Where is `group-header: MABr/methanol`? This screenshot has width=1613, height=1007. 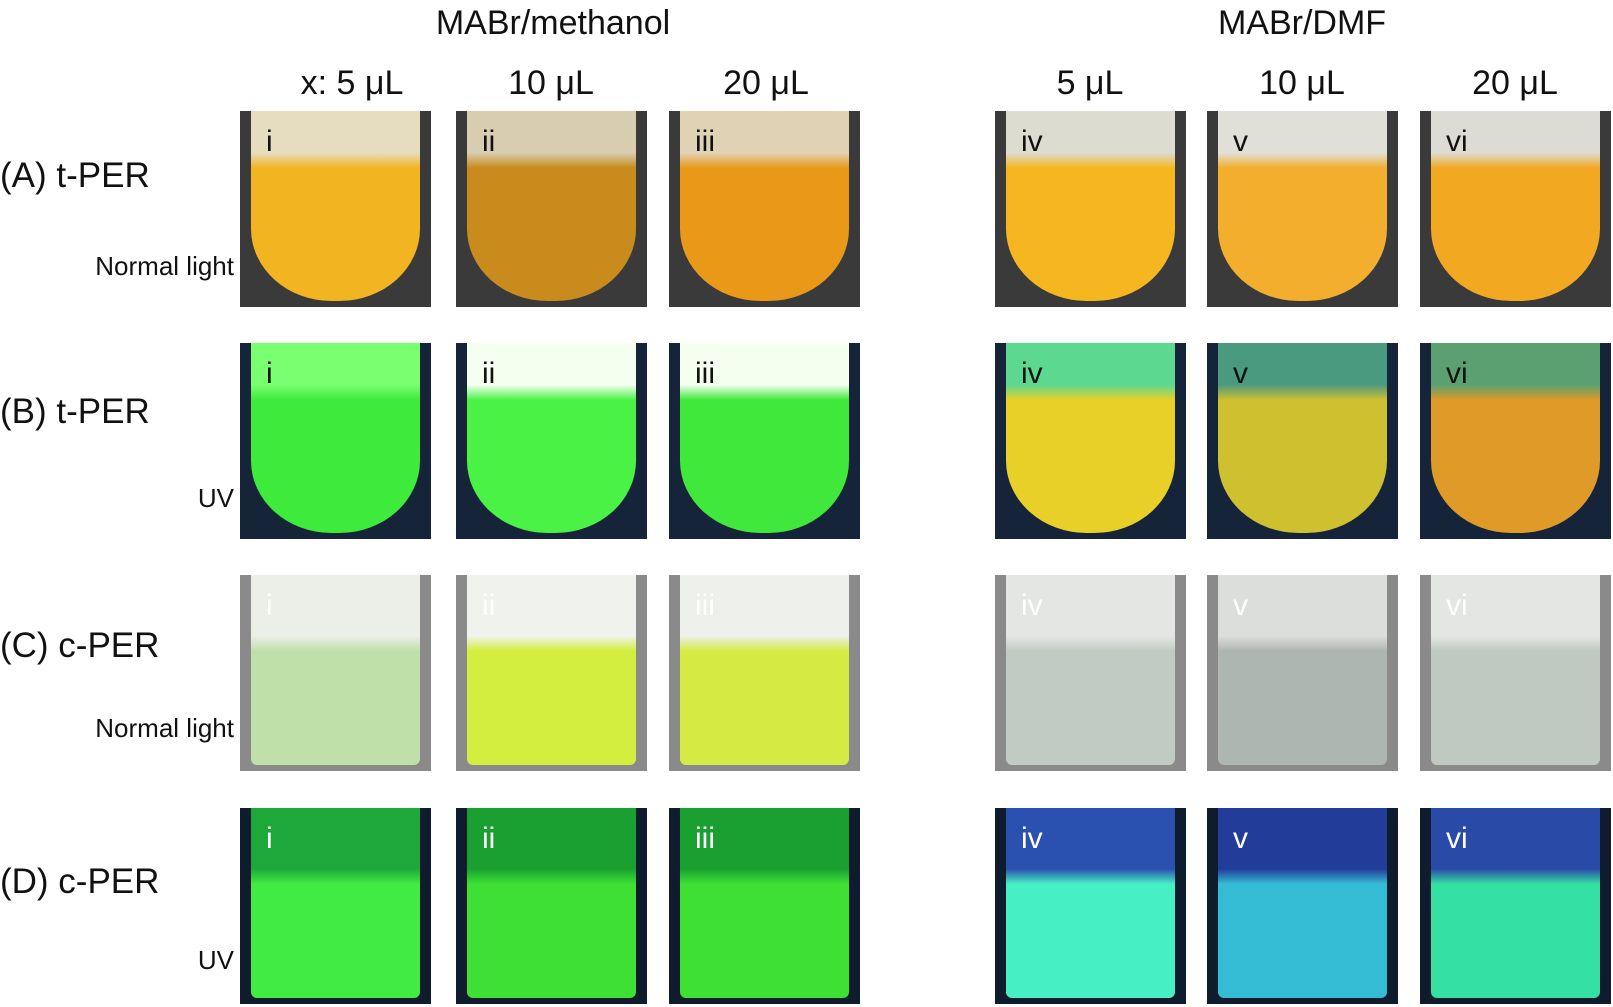
group-header: MABr/methanol is located at coordinates (553, 23).